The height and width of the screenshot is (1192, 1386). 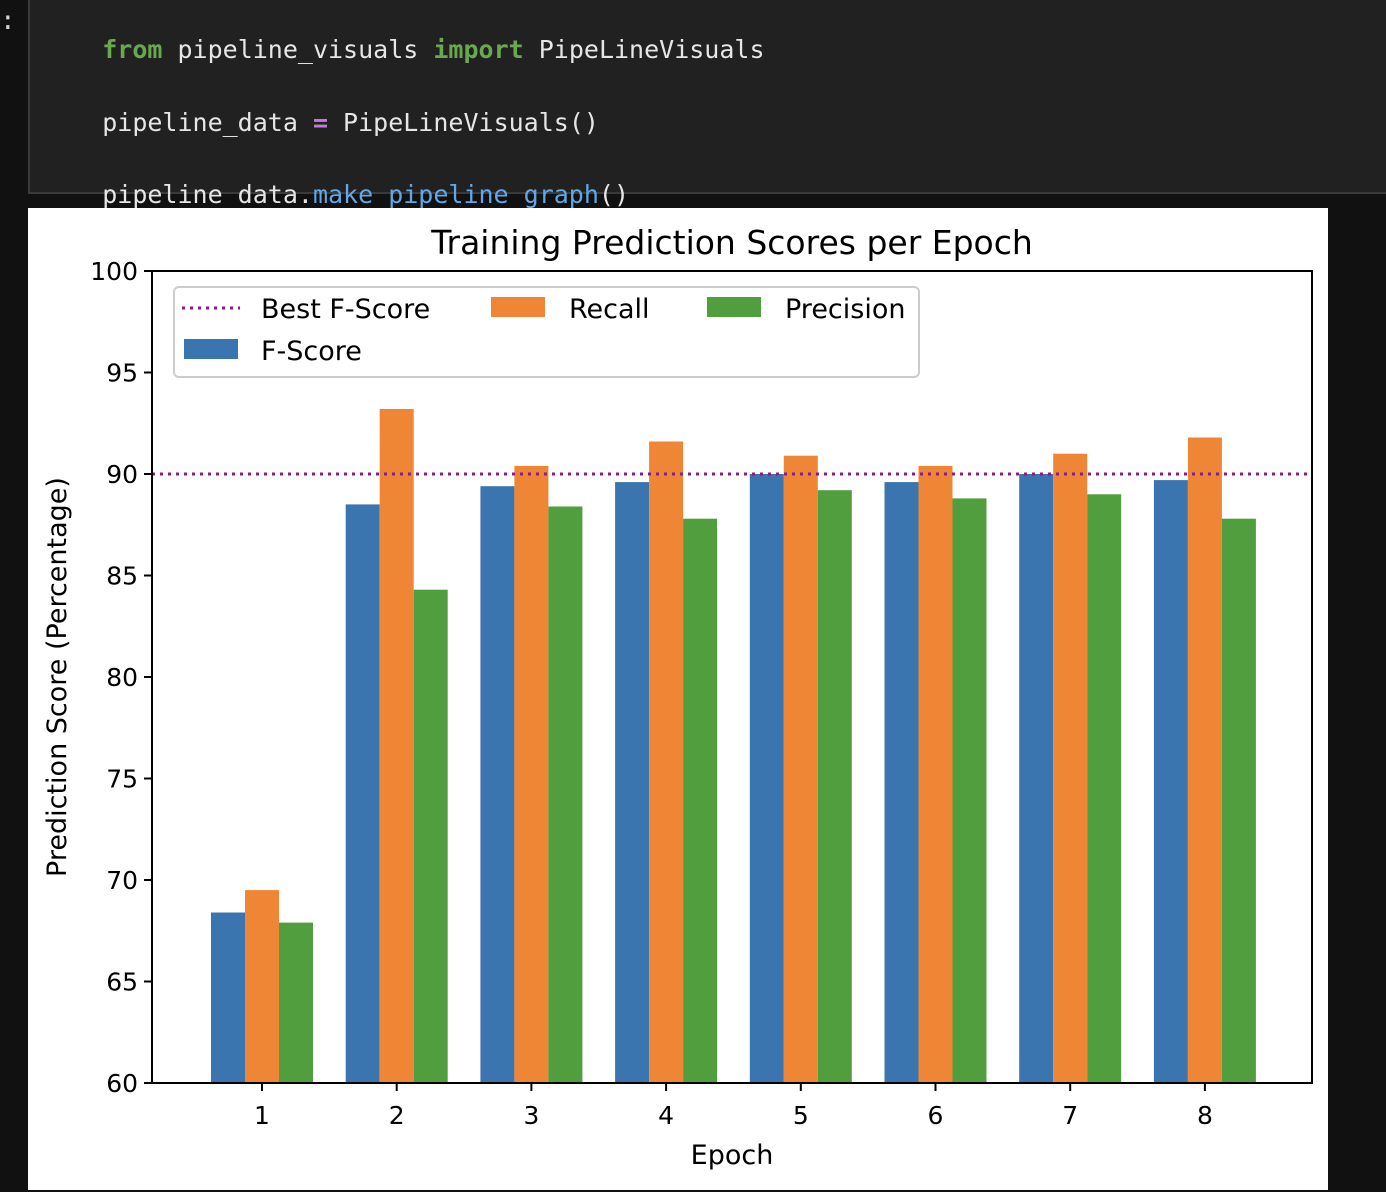 What do you see at coordinates (57, 677) in the screenshot?
I see `y-axis-label: Prediction Score (Percentage)` at bounding box center [57, 677].